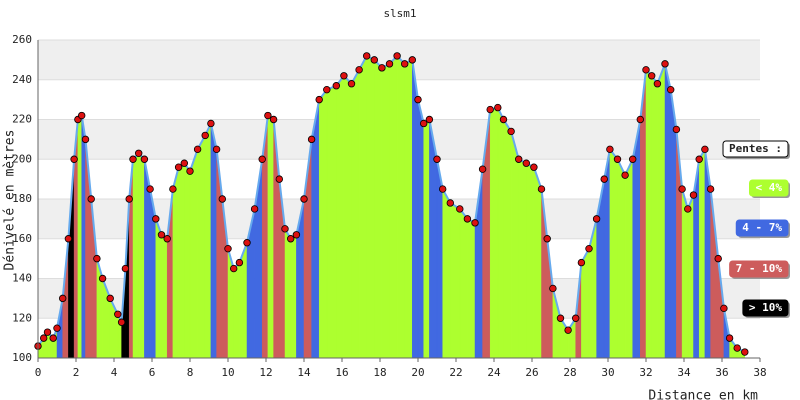 The width and height of the screenshot is (800, 400). Describe the element at coordinates (22, 357) in the screenshot. I see `y-tick-label: 100` at that location.